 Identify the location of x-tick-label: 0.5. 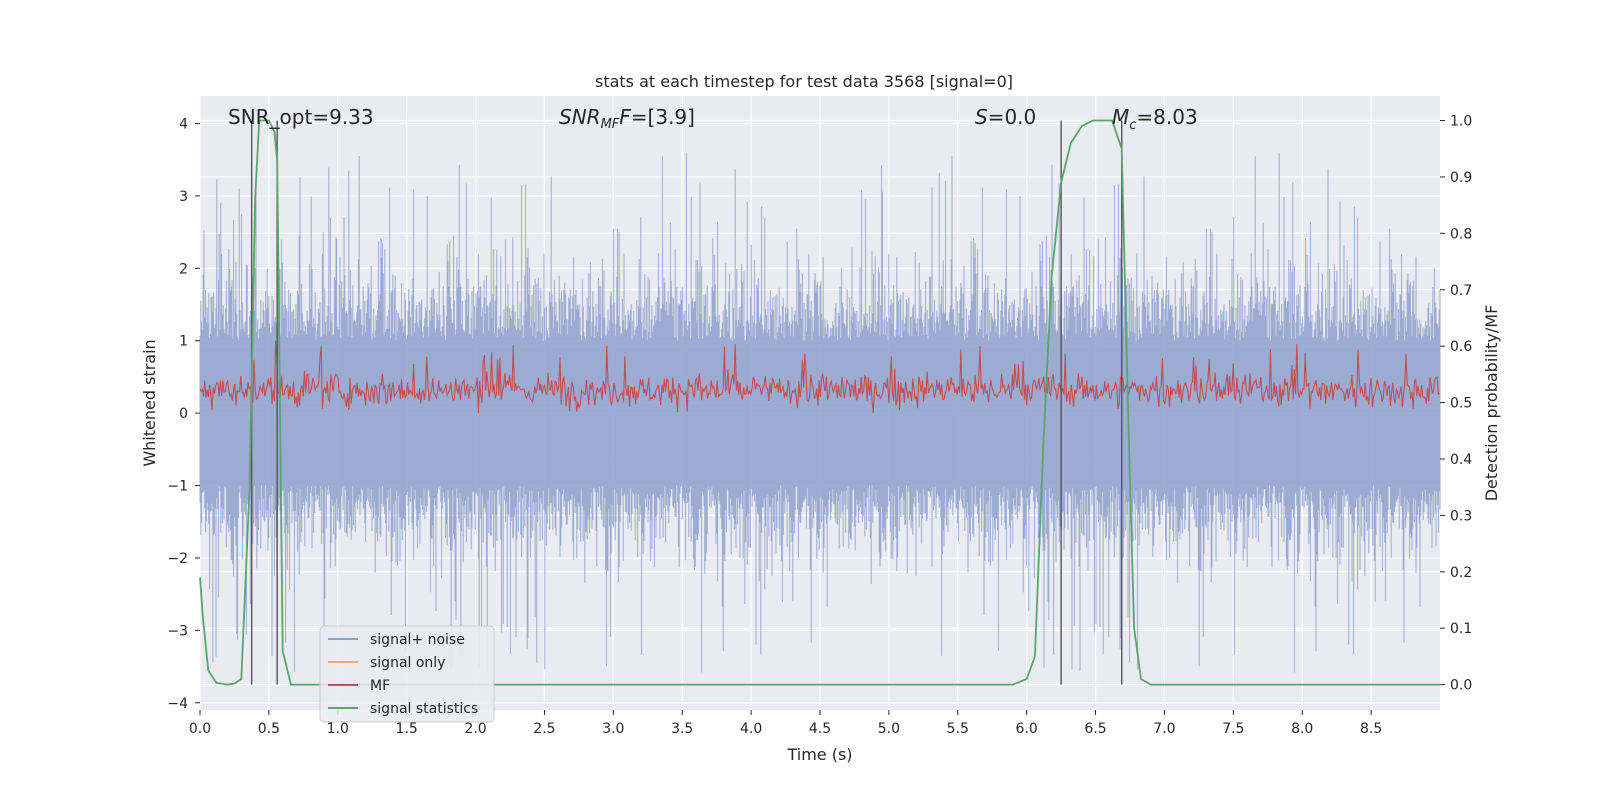
(269, 729).